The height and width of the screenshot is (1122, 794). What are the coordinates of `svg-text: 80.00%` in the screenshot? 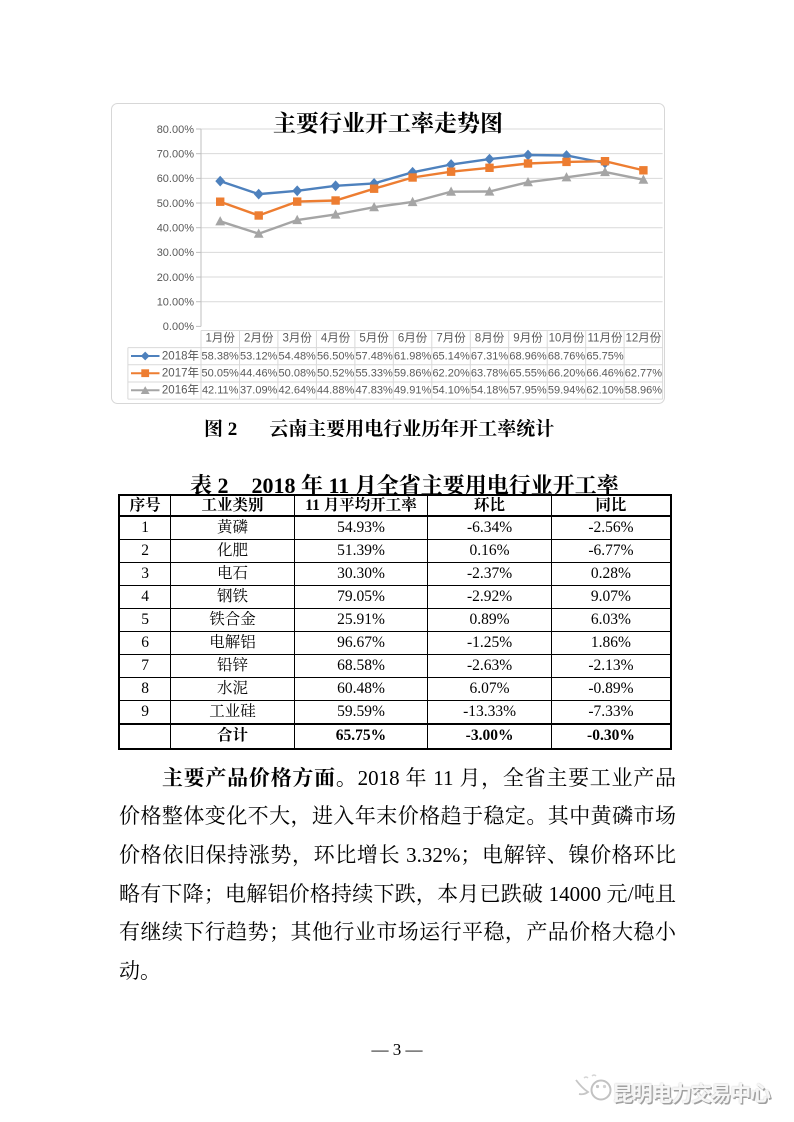 It's located at (176, 130).